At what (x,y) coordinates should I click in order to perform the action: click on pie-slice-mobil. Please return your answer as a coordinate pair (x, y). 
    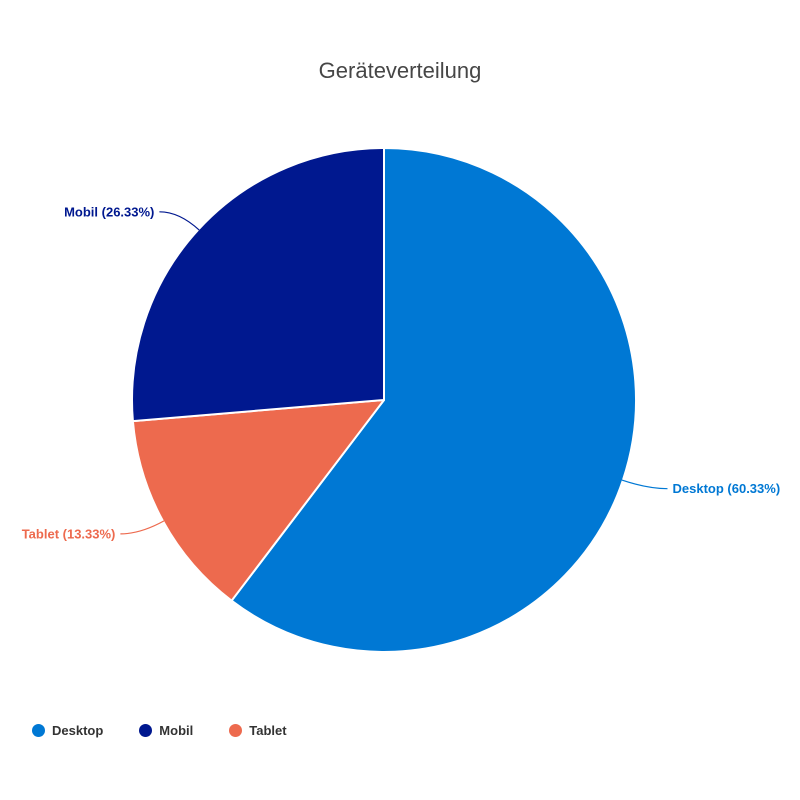
    Looking at the image, I should click on (258, 285).